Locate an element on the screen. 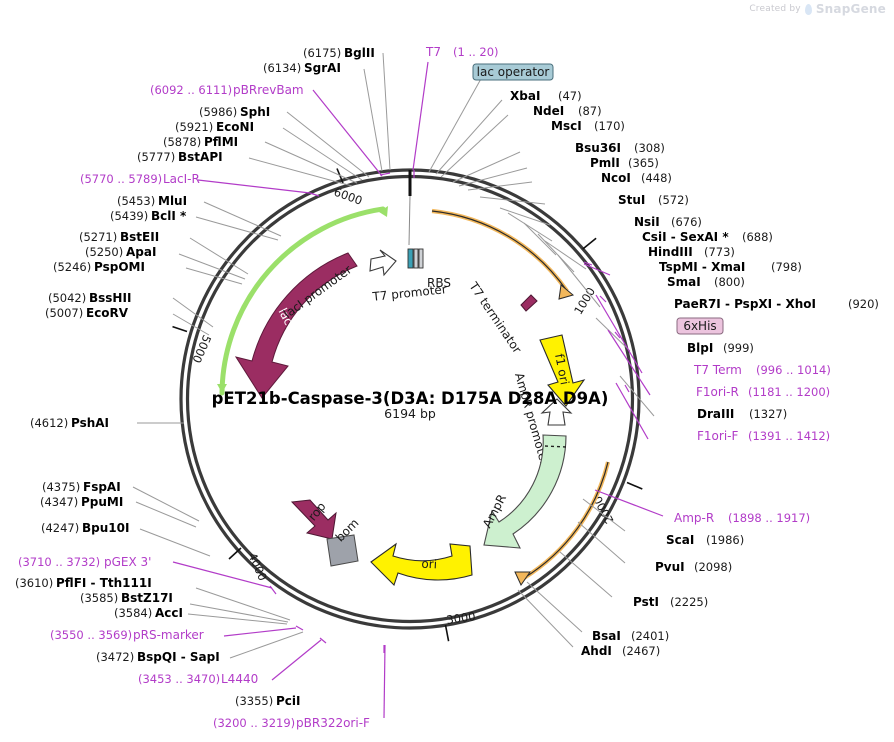 This screenshot has height=742, width=894. label-AhdI: AhdI (2467) is located at coordinates (620, 651).